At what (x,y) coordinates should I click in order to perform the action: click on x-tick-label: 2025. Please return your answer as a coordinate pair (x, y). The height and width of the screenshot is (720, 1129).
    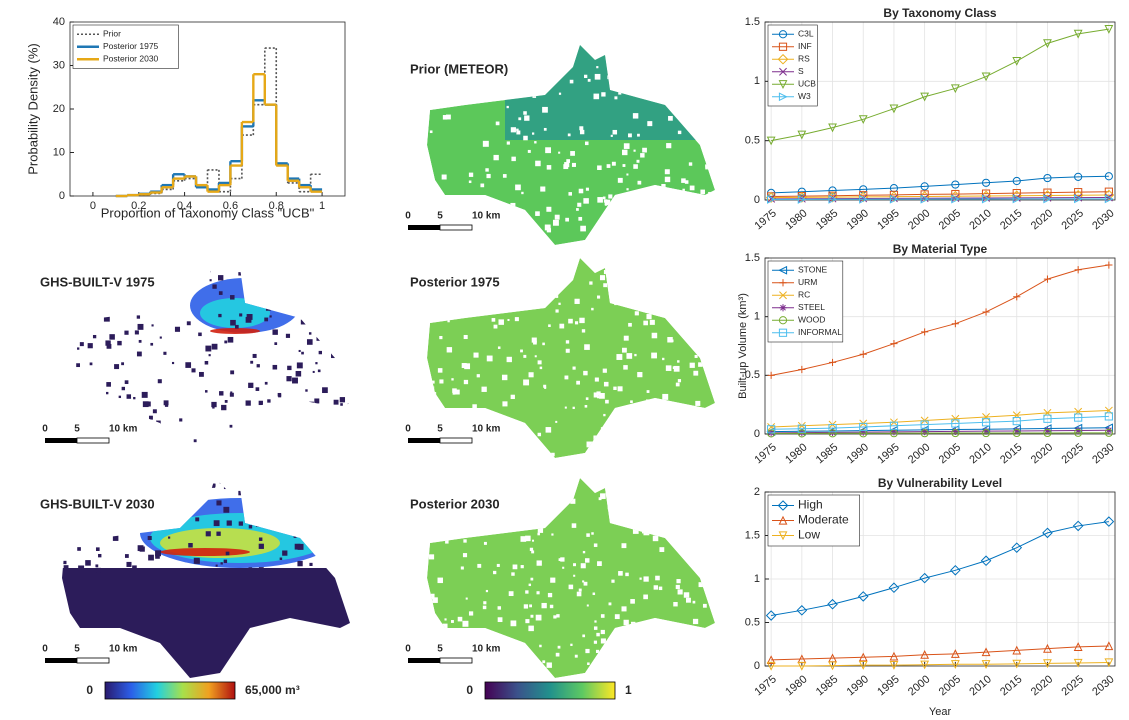
    Looking at the image, I should click on (1072, 219).